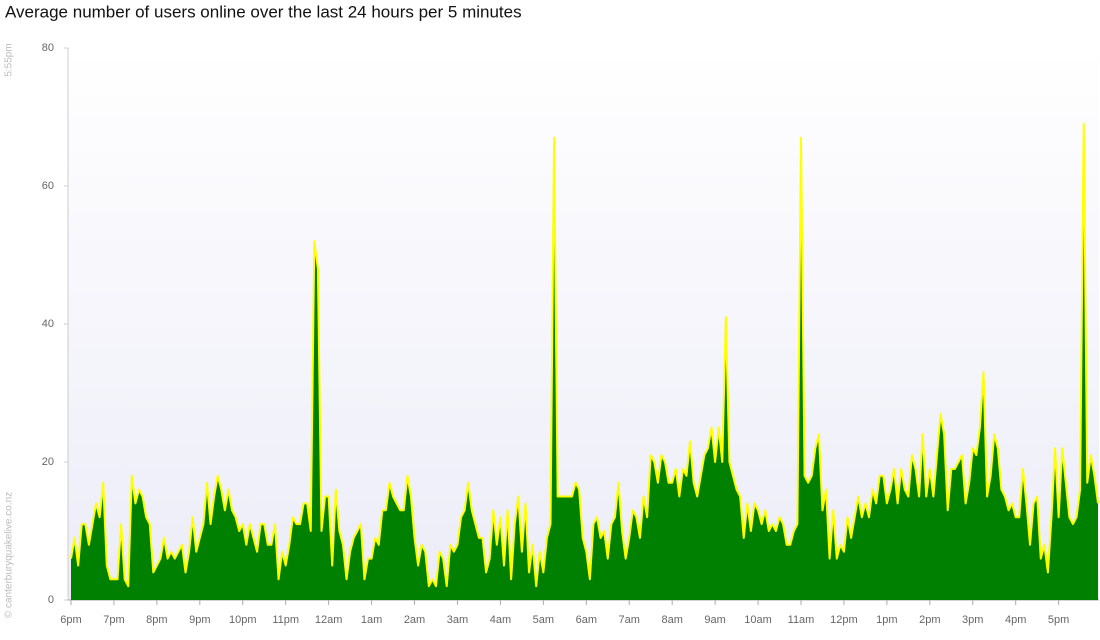 The width and height of the screenshot is (1100, 640). What do you see at coordinates (886, 620) in the screenshot?
I see `x-tick-label: 1pm` at bounding box center [886, 620].